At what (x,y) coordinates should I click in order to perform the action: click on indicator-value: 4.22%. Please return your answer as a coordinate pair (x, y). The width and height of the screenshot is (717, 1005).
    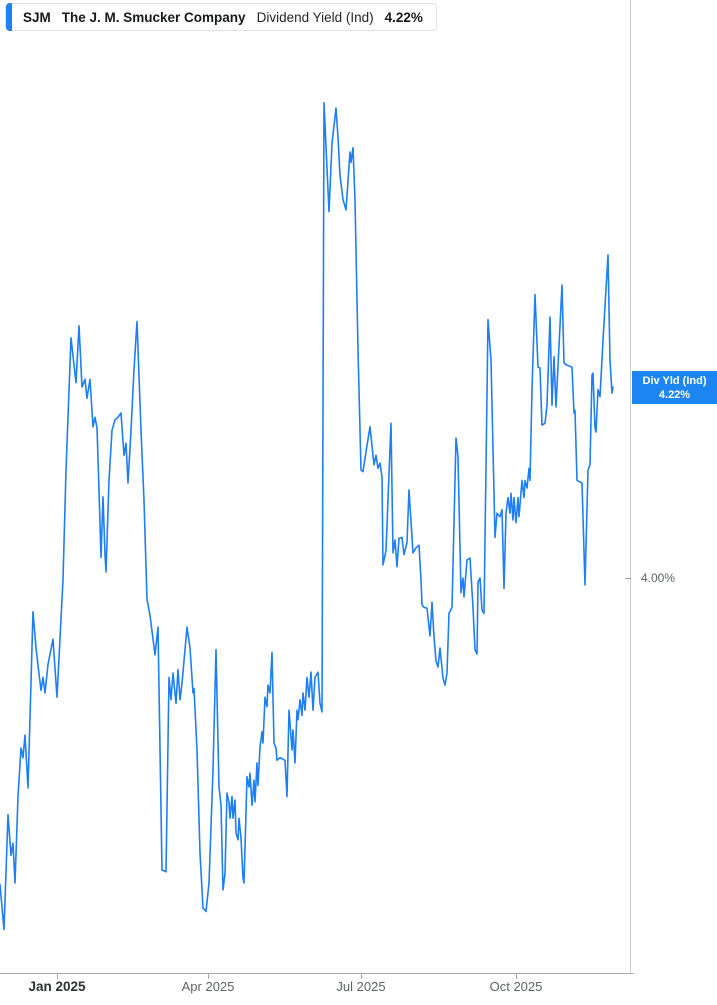
    Looking at the image, I should click on (403, 17).